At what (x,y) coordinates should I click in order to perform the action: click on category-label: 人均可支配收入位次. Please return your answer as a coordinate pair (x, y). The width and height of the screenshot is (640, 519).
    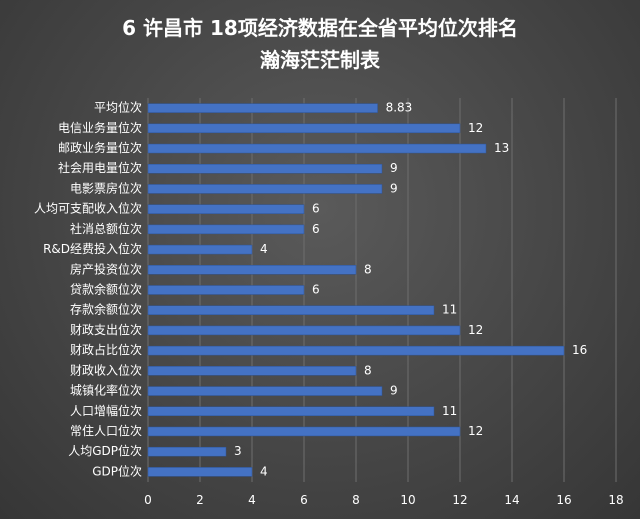
    Looking at the image, I should click on (88, 208).